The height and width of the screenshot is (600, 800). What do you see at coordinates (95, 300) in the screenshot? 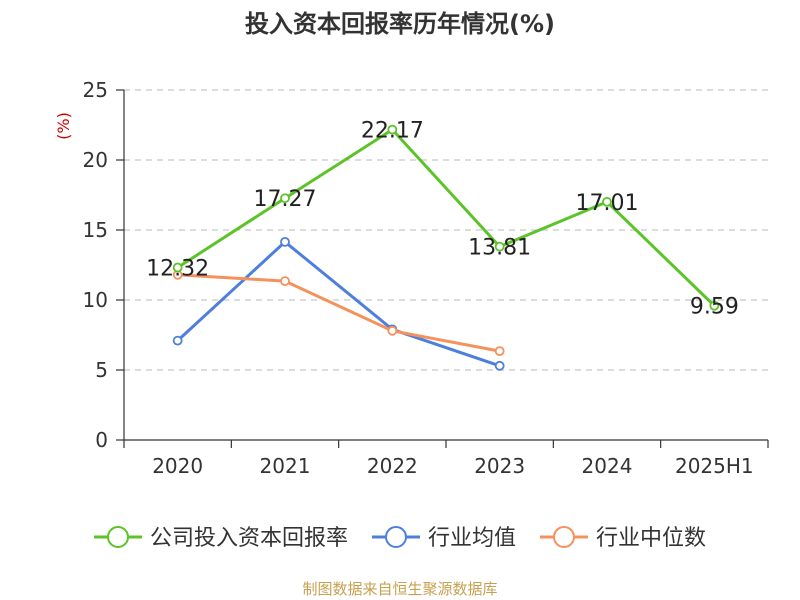
I see `y-tick-label: 10` at bounding box center [95, 300].